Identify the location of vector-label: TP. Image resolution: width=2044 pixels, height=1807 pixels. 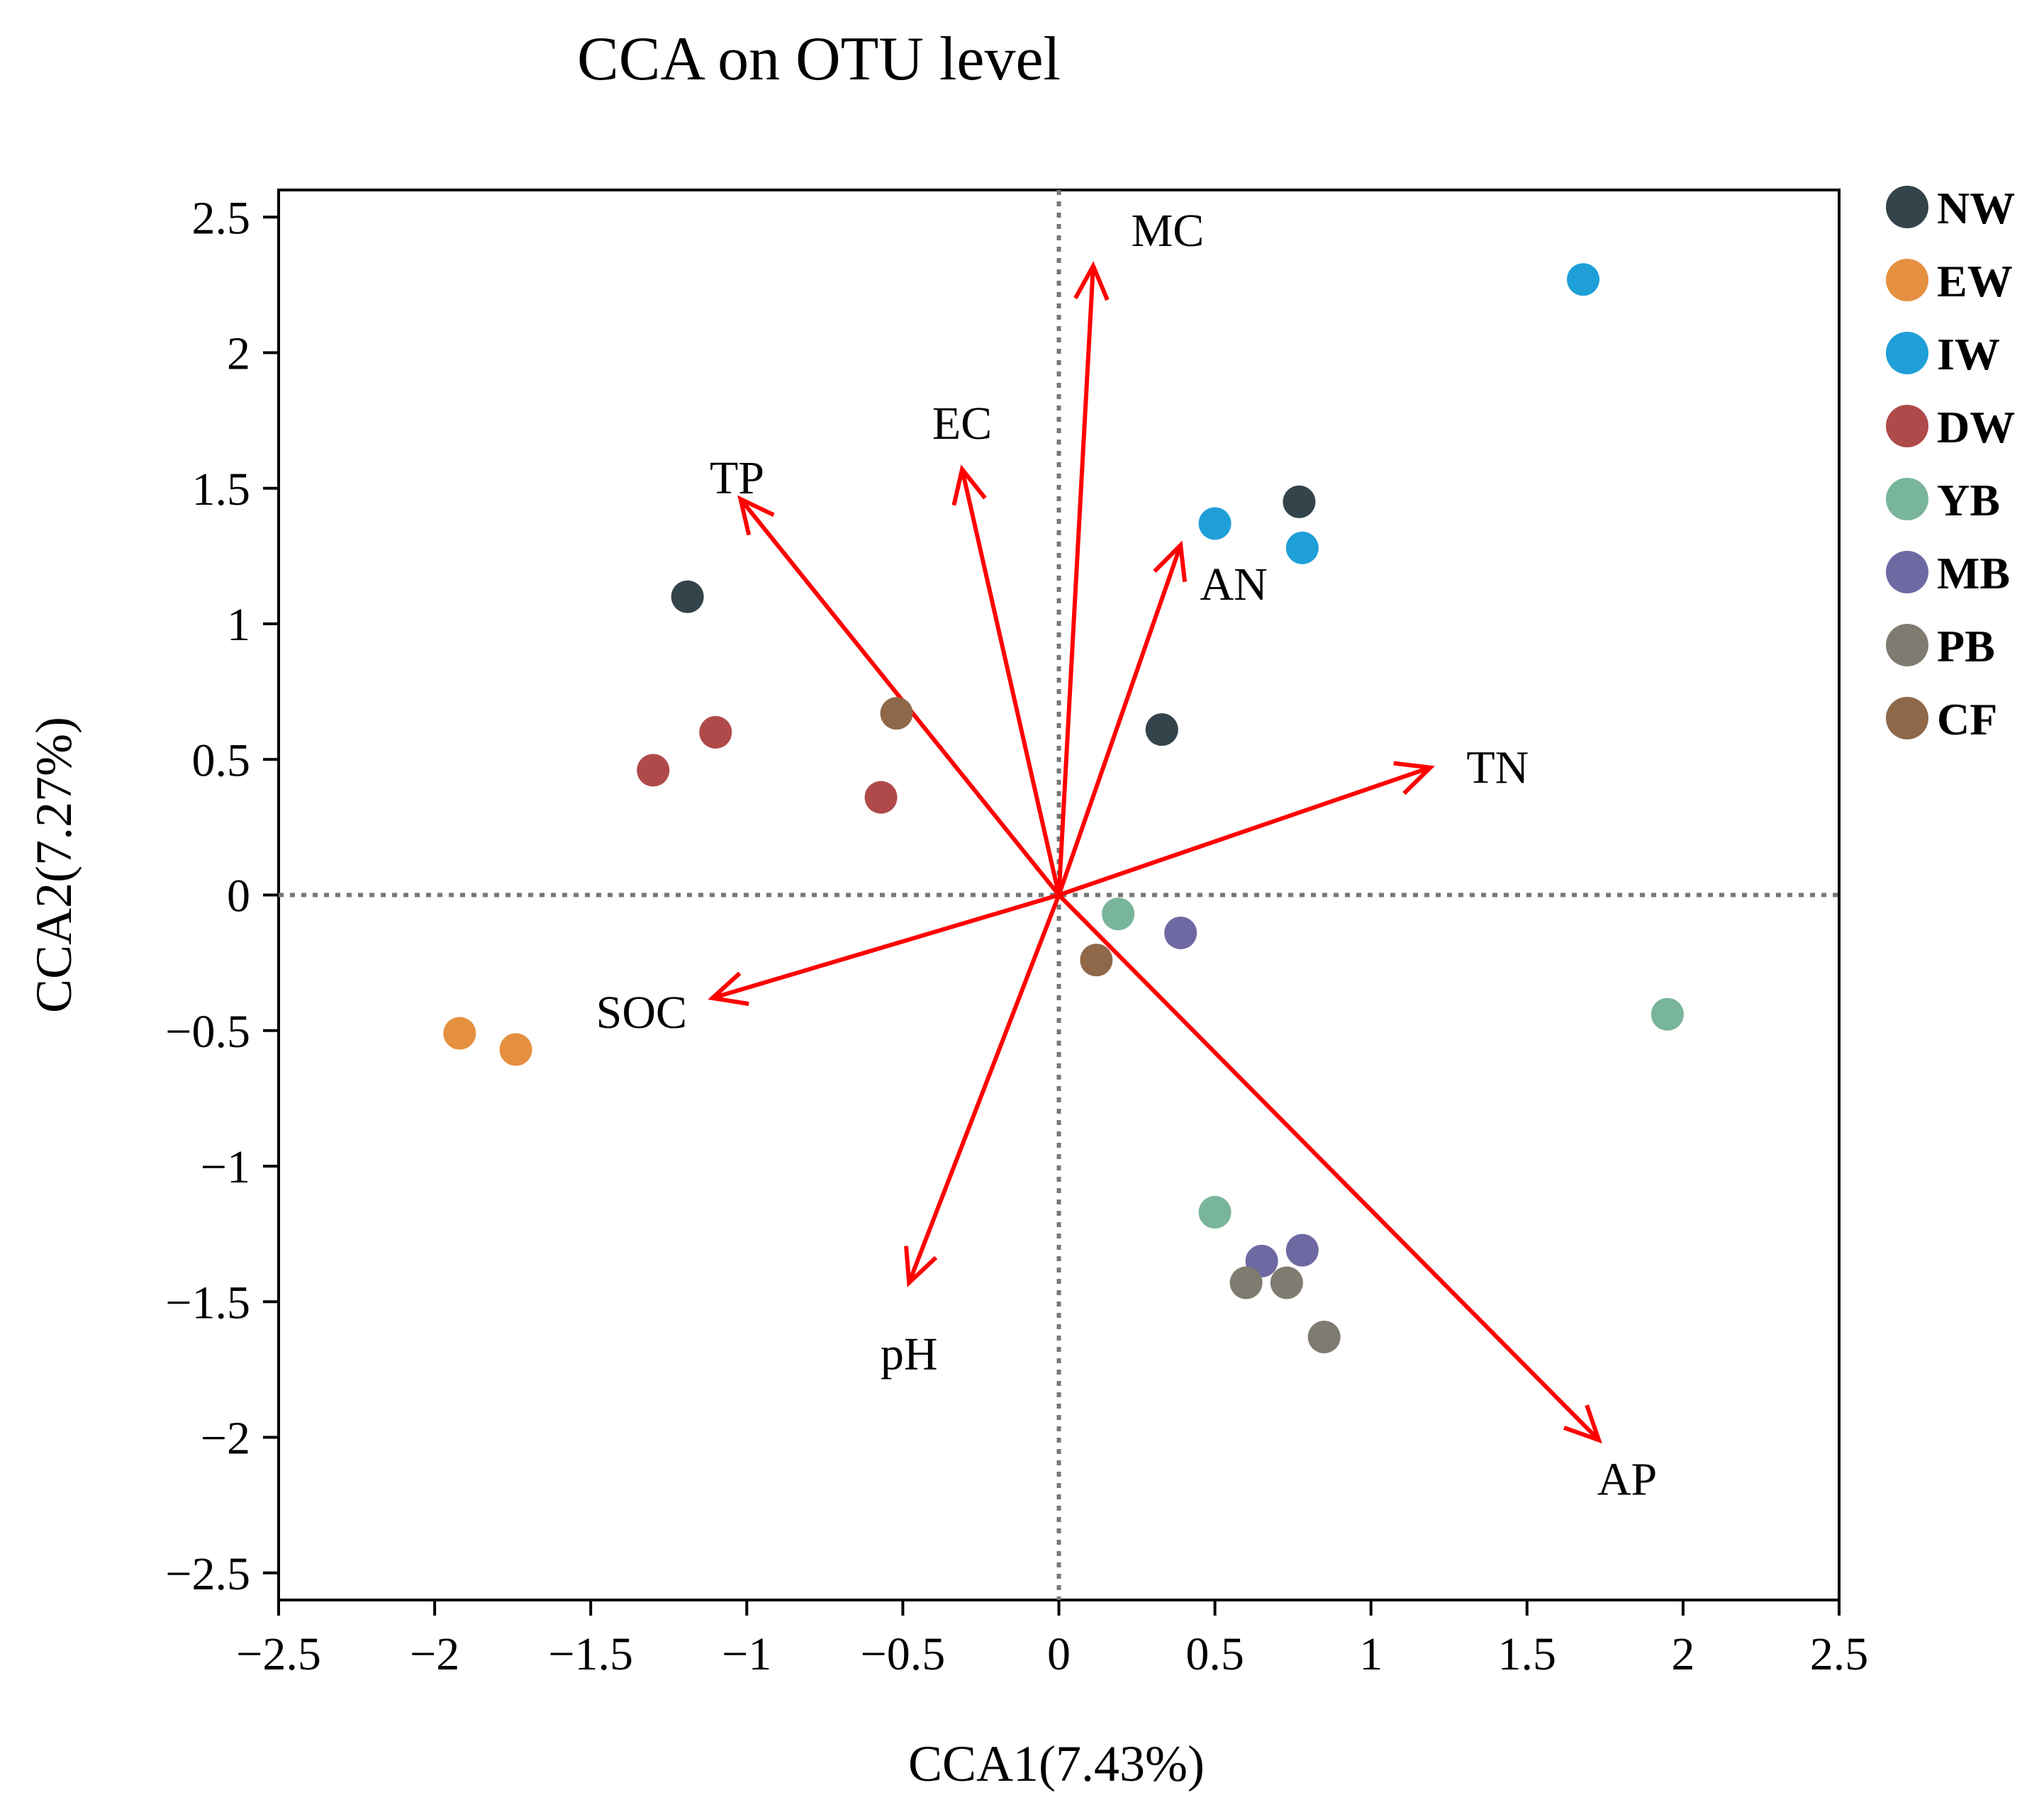
(737, 478).